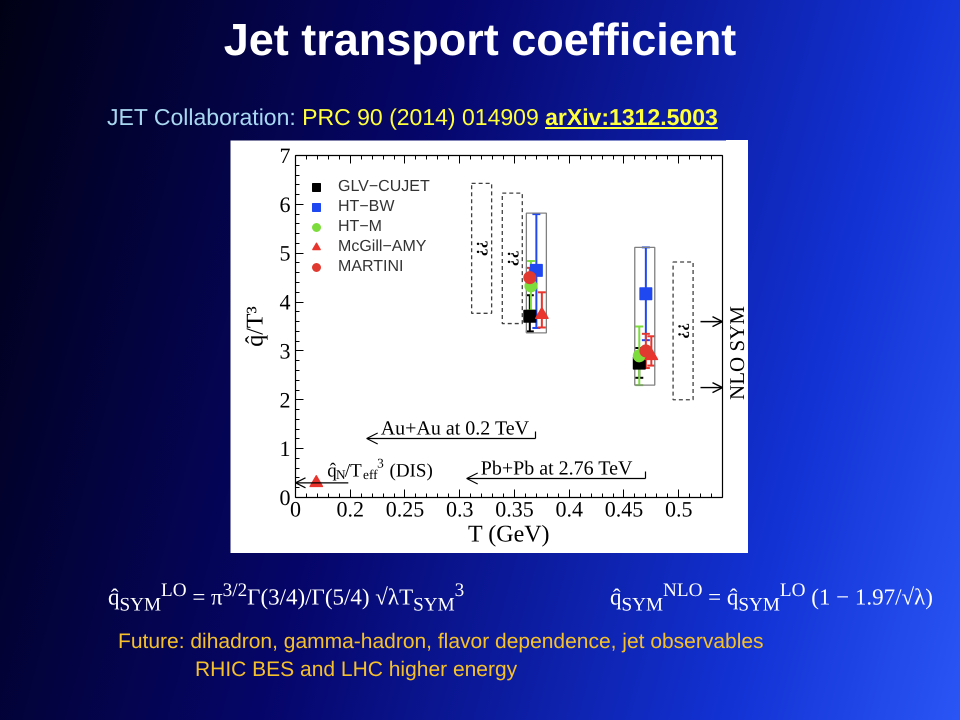 The width and height of the screenshot is (960, 720). Describe the element at coordinates (737, 329) in the screenshot. I see `ref-line-label: SYM` at that location.